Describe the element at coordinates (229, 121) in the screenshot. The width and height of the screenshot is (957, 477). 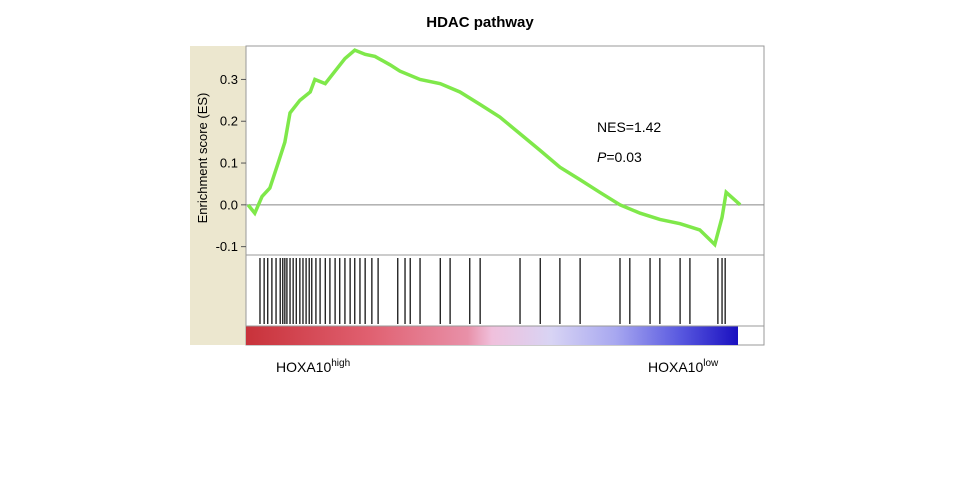
I see `y-tick-label: 0.2` at that location.